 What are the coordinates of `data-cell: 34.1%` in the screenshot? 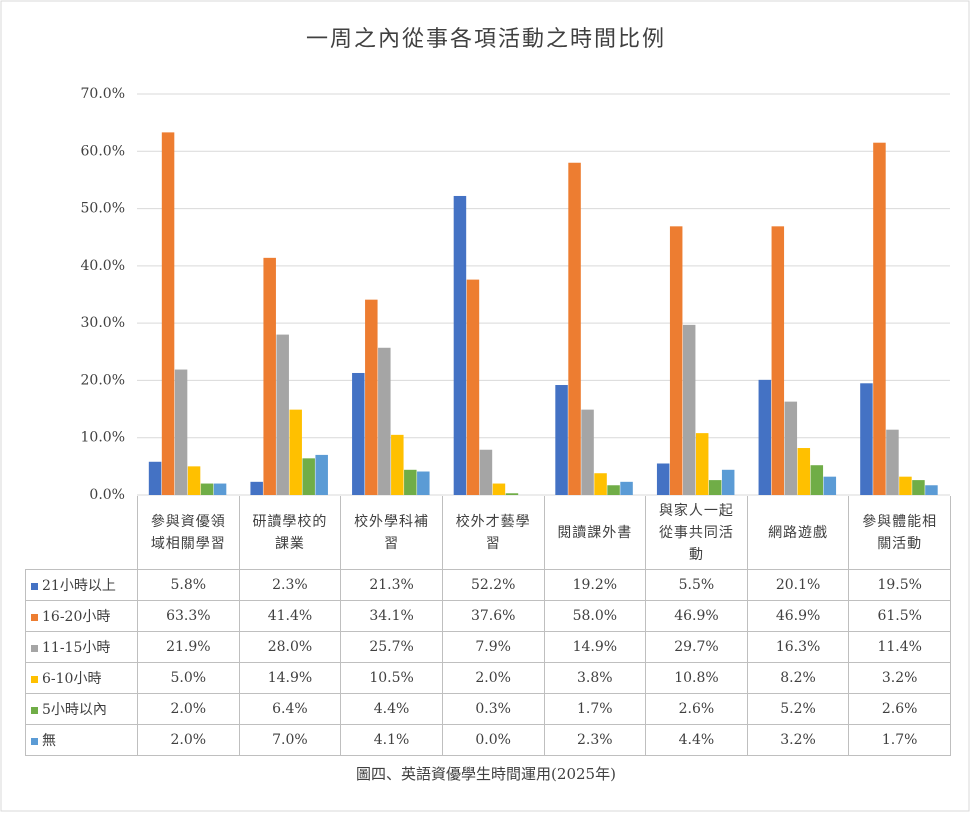 It's located at (391, 616).